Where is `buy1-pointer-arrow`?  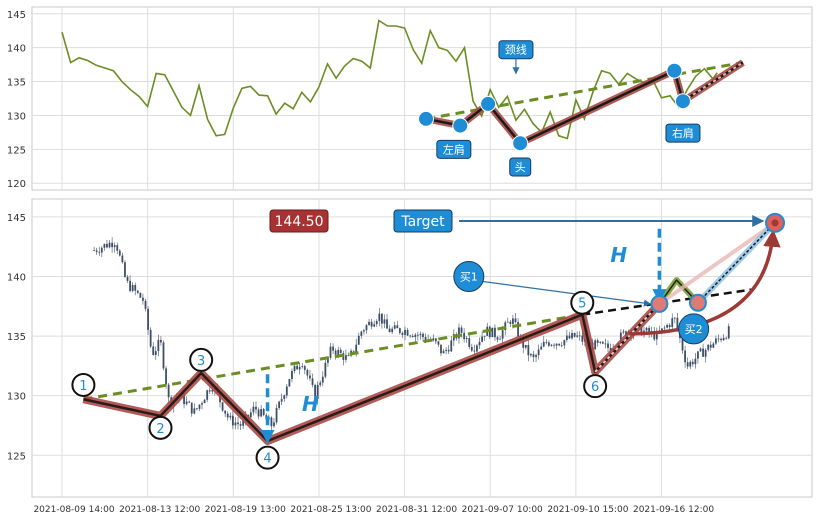 buy1-pointer-arrow is located at coordinates (567, 293).